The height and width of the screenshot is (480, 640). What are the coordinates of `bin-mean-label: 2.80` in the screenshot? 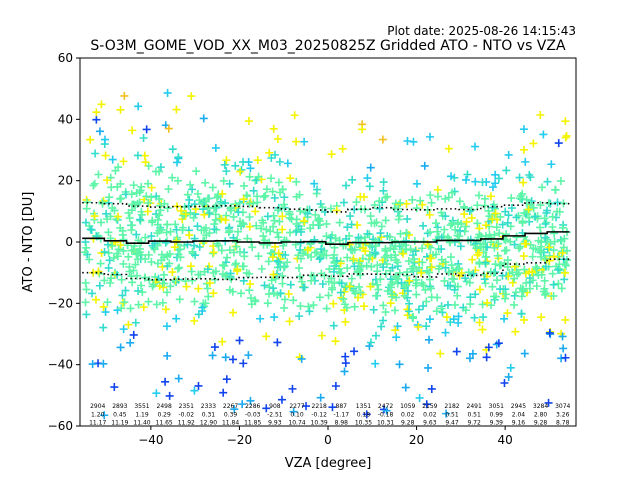 It's located at (541, 414).